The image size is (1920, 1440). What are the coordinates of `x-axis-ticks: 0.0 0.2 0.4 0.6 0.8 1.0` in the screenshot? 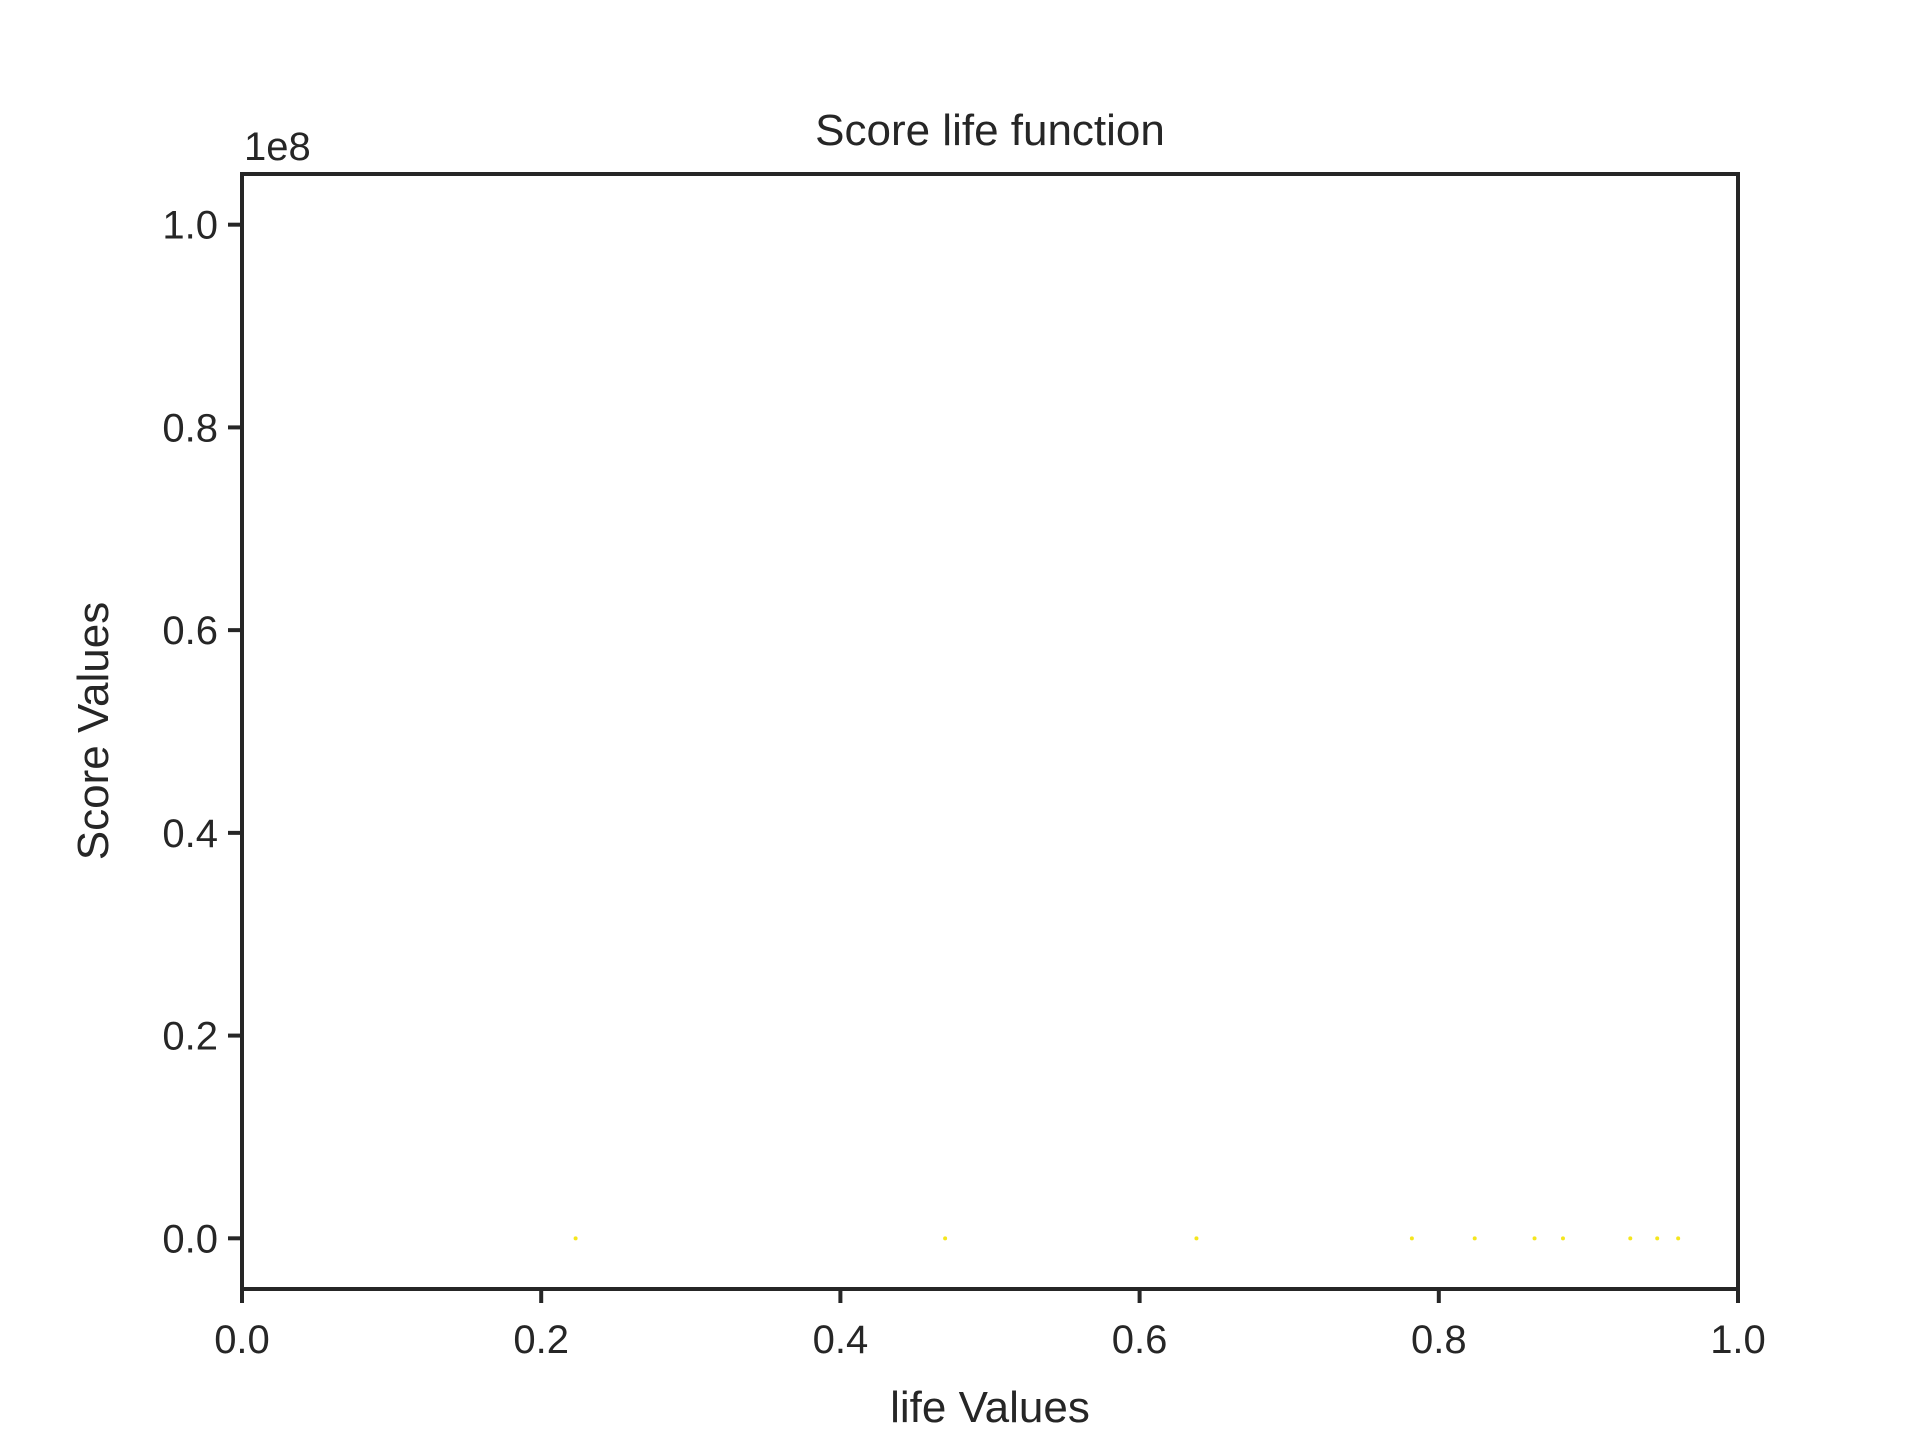 It's located at (990, 1325).